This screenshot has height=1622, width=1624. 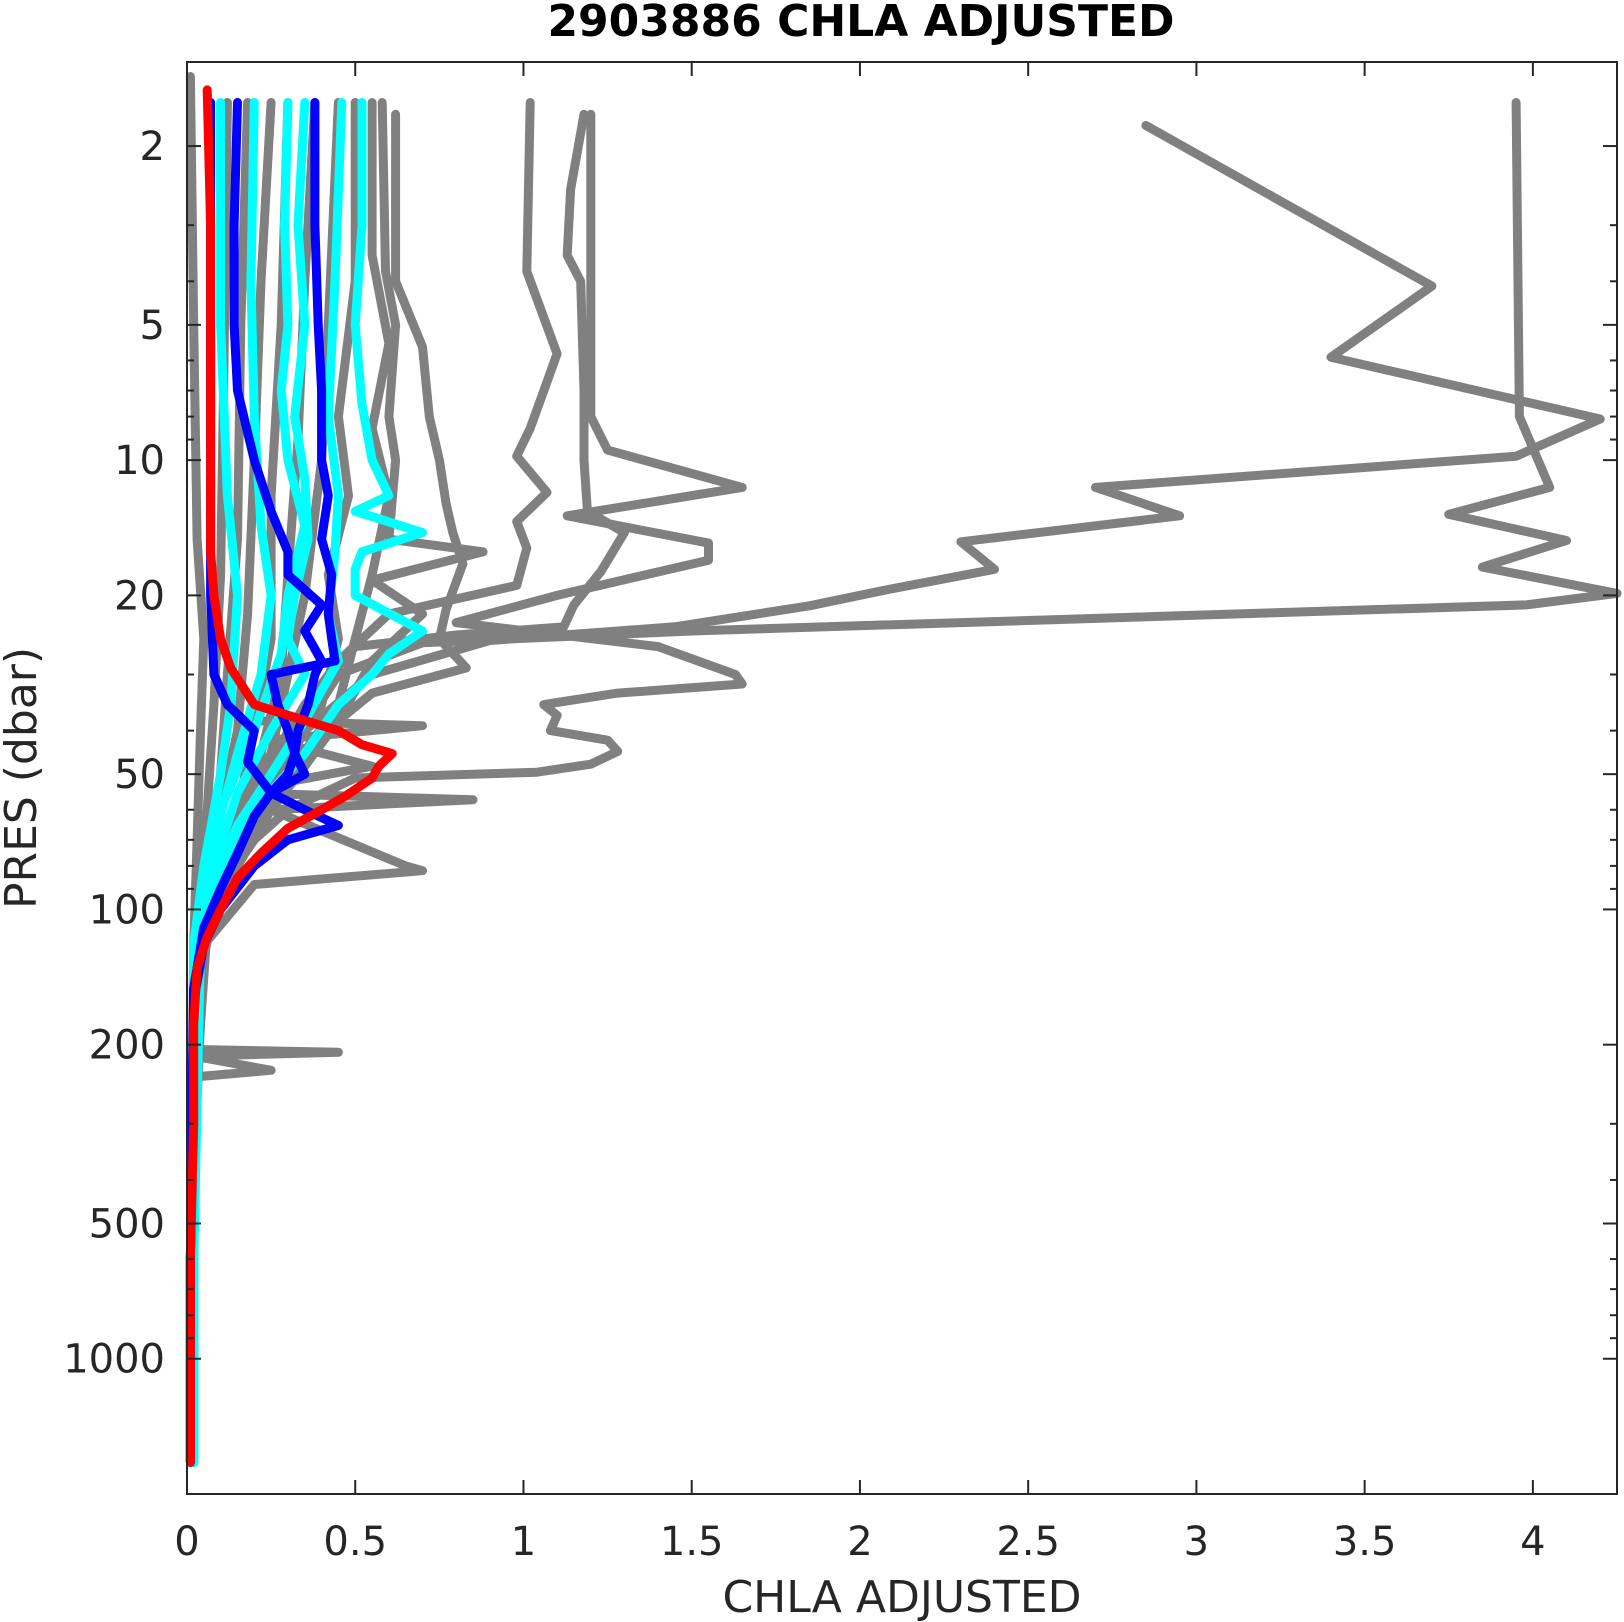 I want to click on x-tick-label: 2.5, so click(x=1028, y=1542).